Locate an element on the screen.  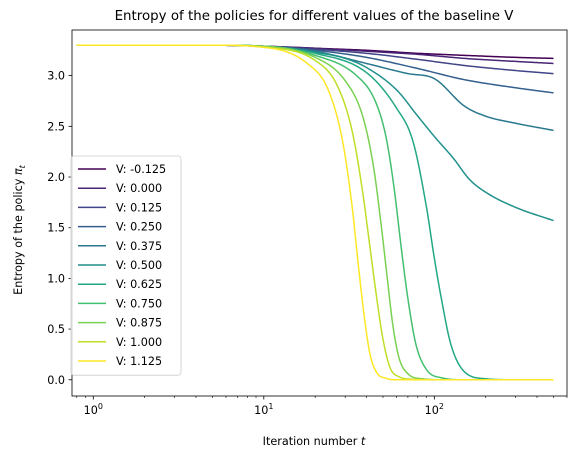
legend-box is located at coordinates (126, 265).